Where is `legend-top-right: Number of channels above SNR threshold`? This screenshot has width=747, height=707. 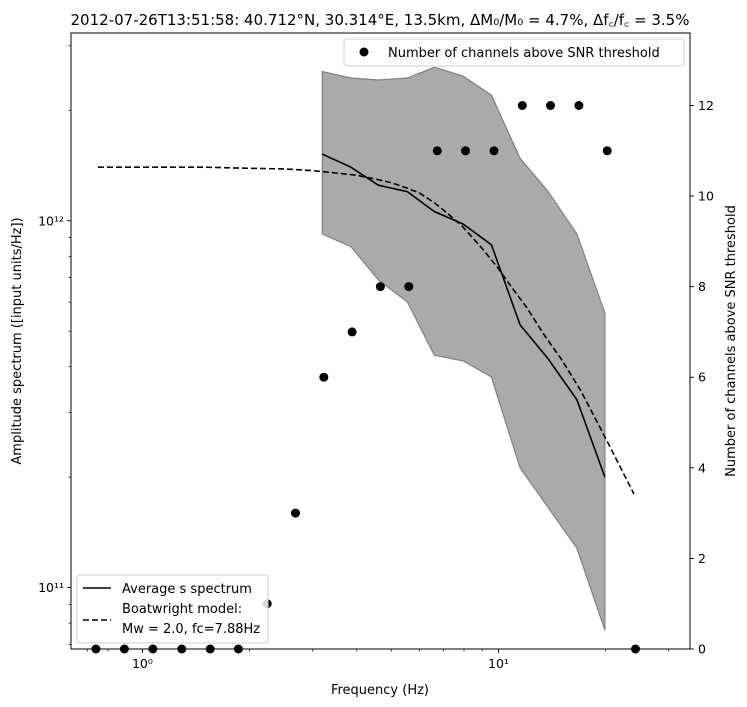
legend-top-right: Number of channels above SNR threshold is located at coordinates (514, 52).